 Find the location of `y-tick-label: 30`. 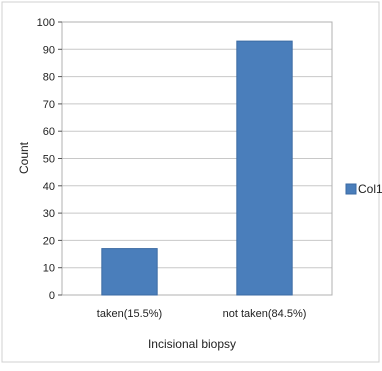

y-tick-label: 30 is located at coordinates (49, 214).